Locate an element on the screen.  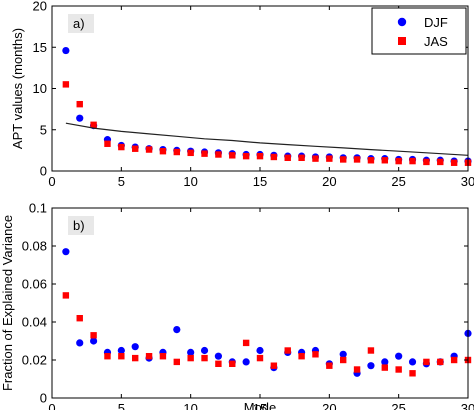
y-tick-label: 0 is located at coordinates (43, 171).